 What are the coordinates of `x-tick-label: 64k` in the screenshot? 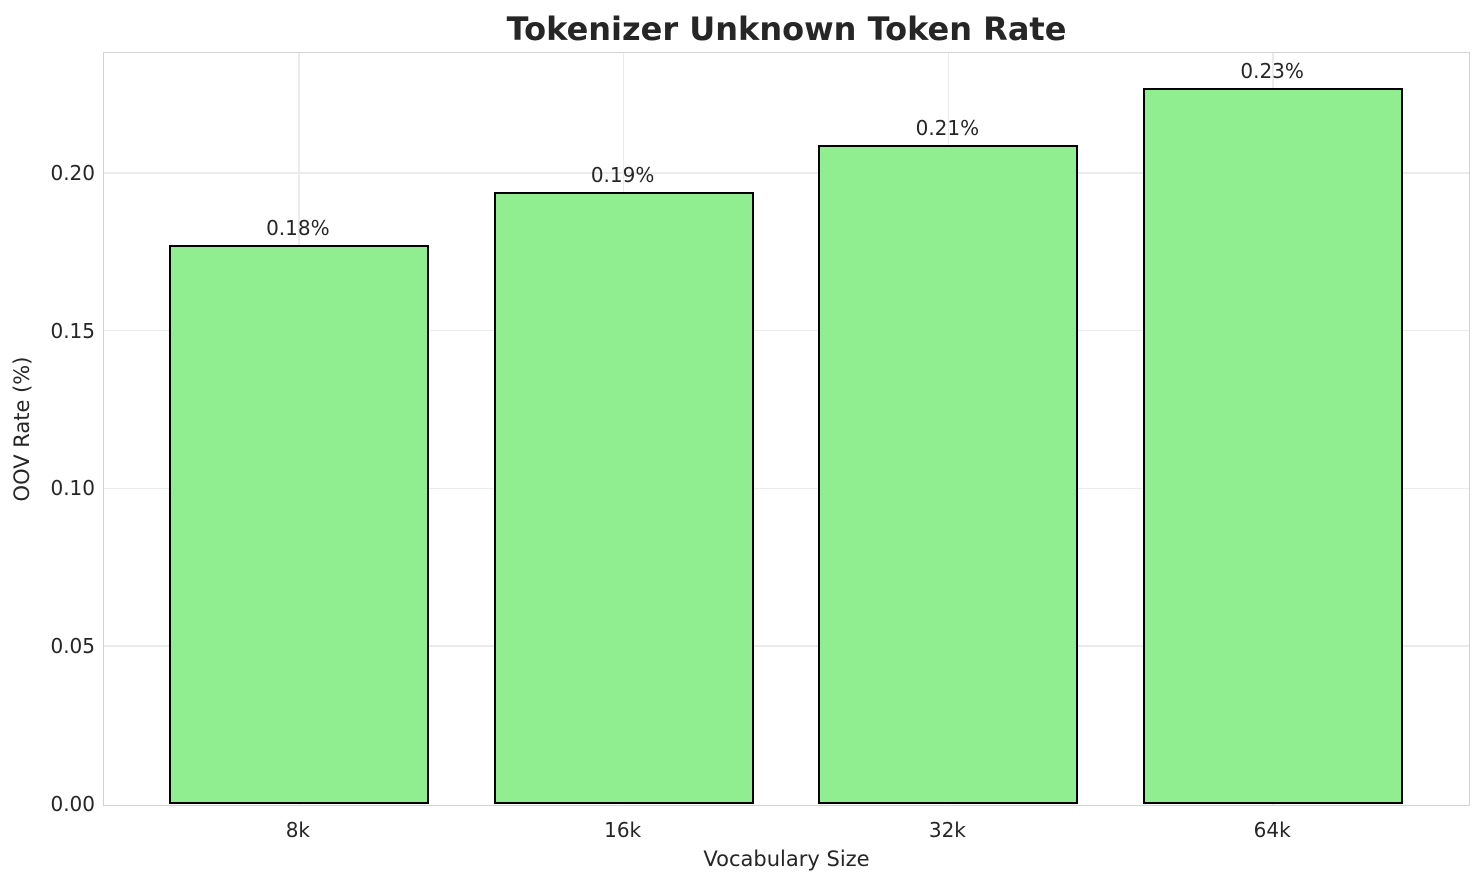 It's located at (1272, 830).